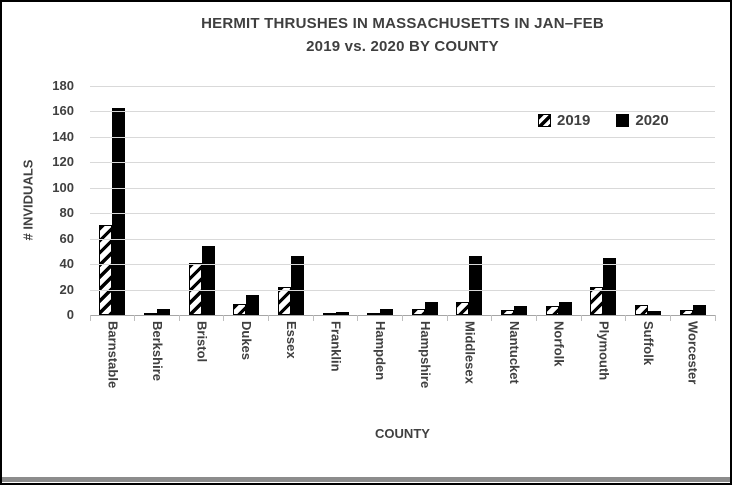  What do you see at coordinates (247, 341) in the screenshot?
I see `x-label-dukes: Dukes` at bounding box center [247, 341].